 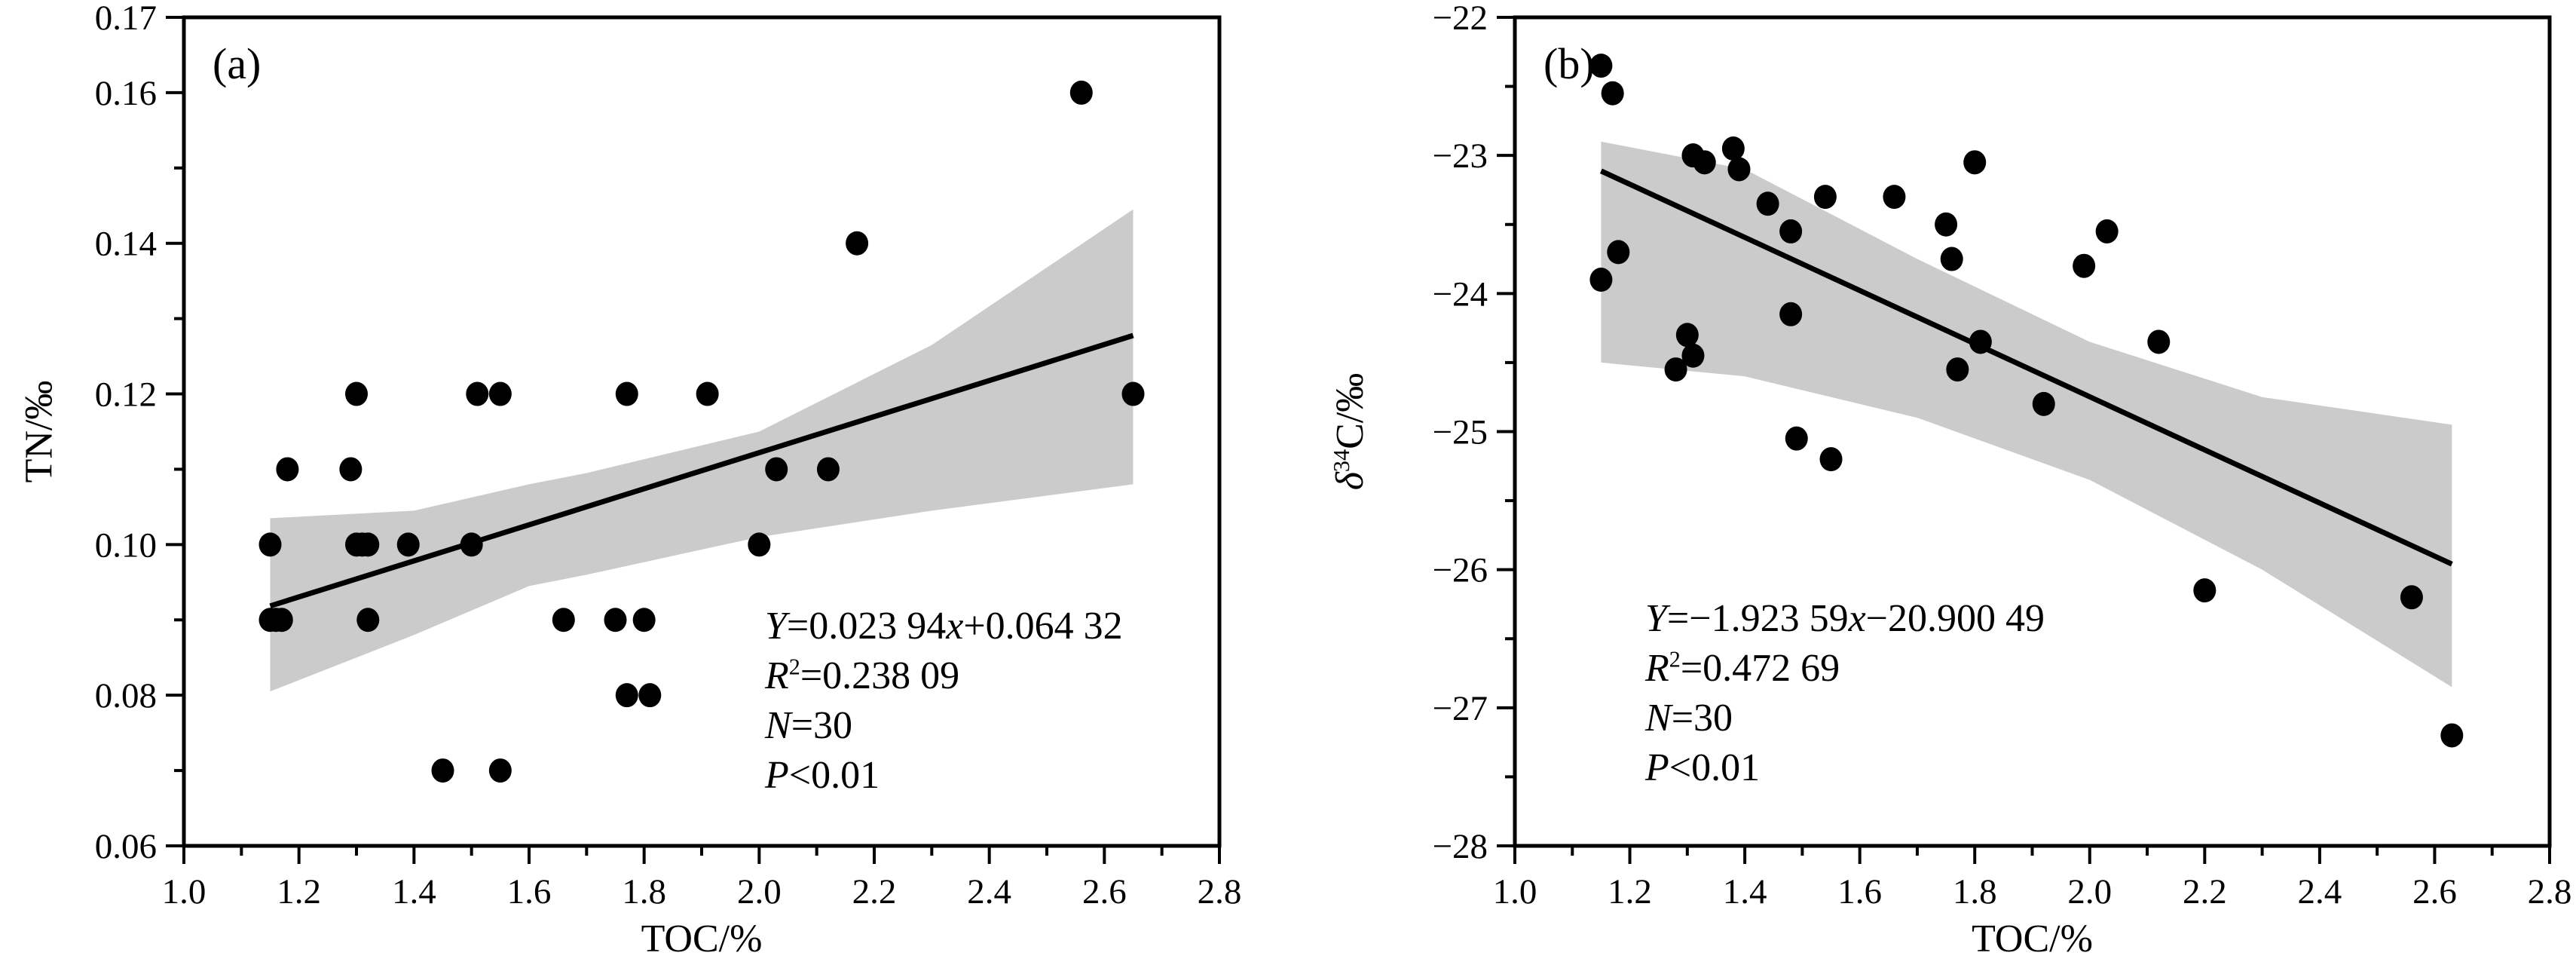 What do you see at coordinates (1745, 892) in the screenshot?
I see `panel-b-x-tick-label: 1.4` at bounding box center [1745, 892].